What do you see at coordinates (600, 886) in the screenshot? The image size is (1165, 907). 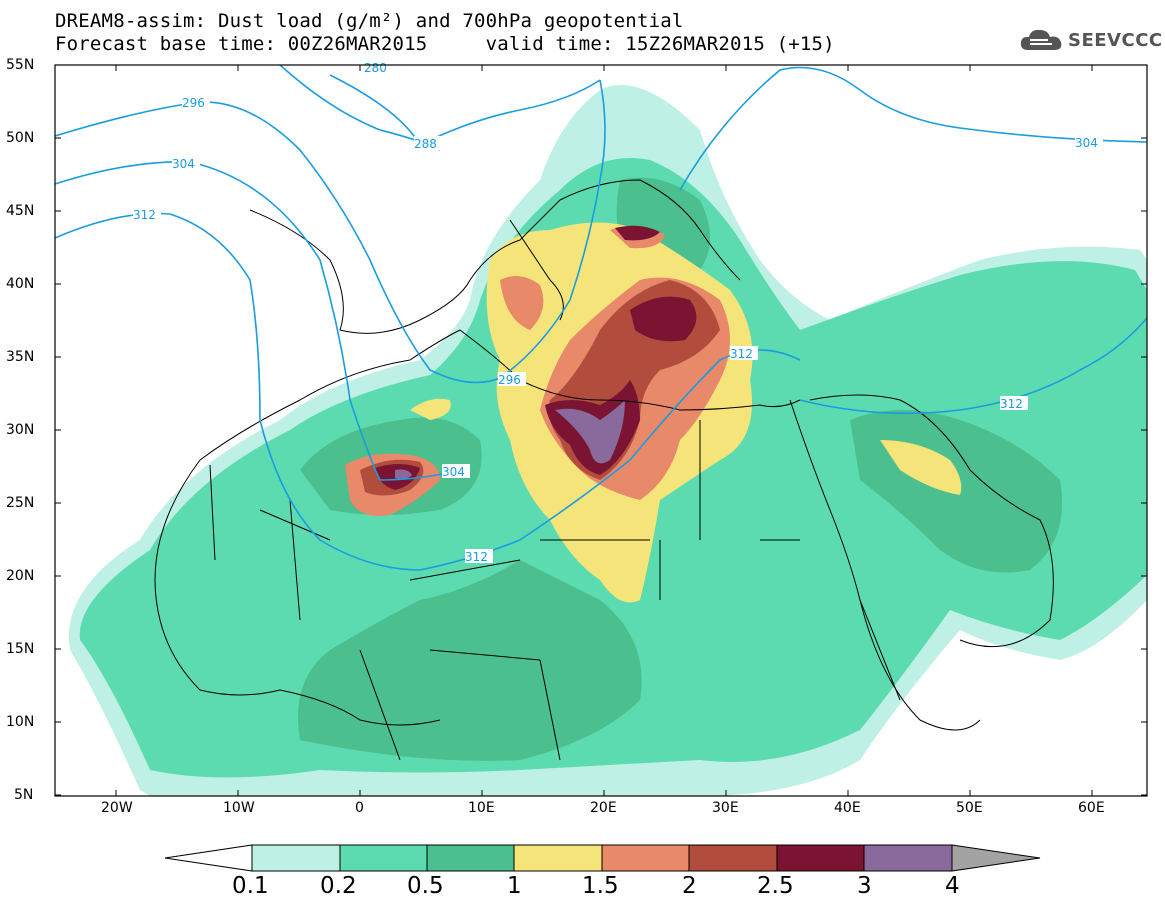 I see `colorbar-tick-label: 1.5` at bounding box center [600, 886].